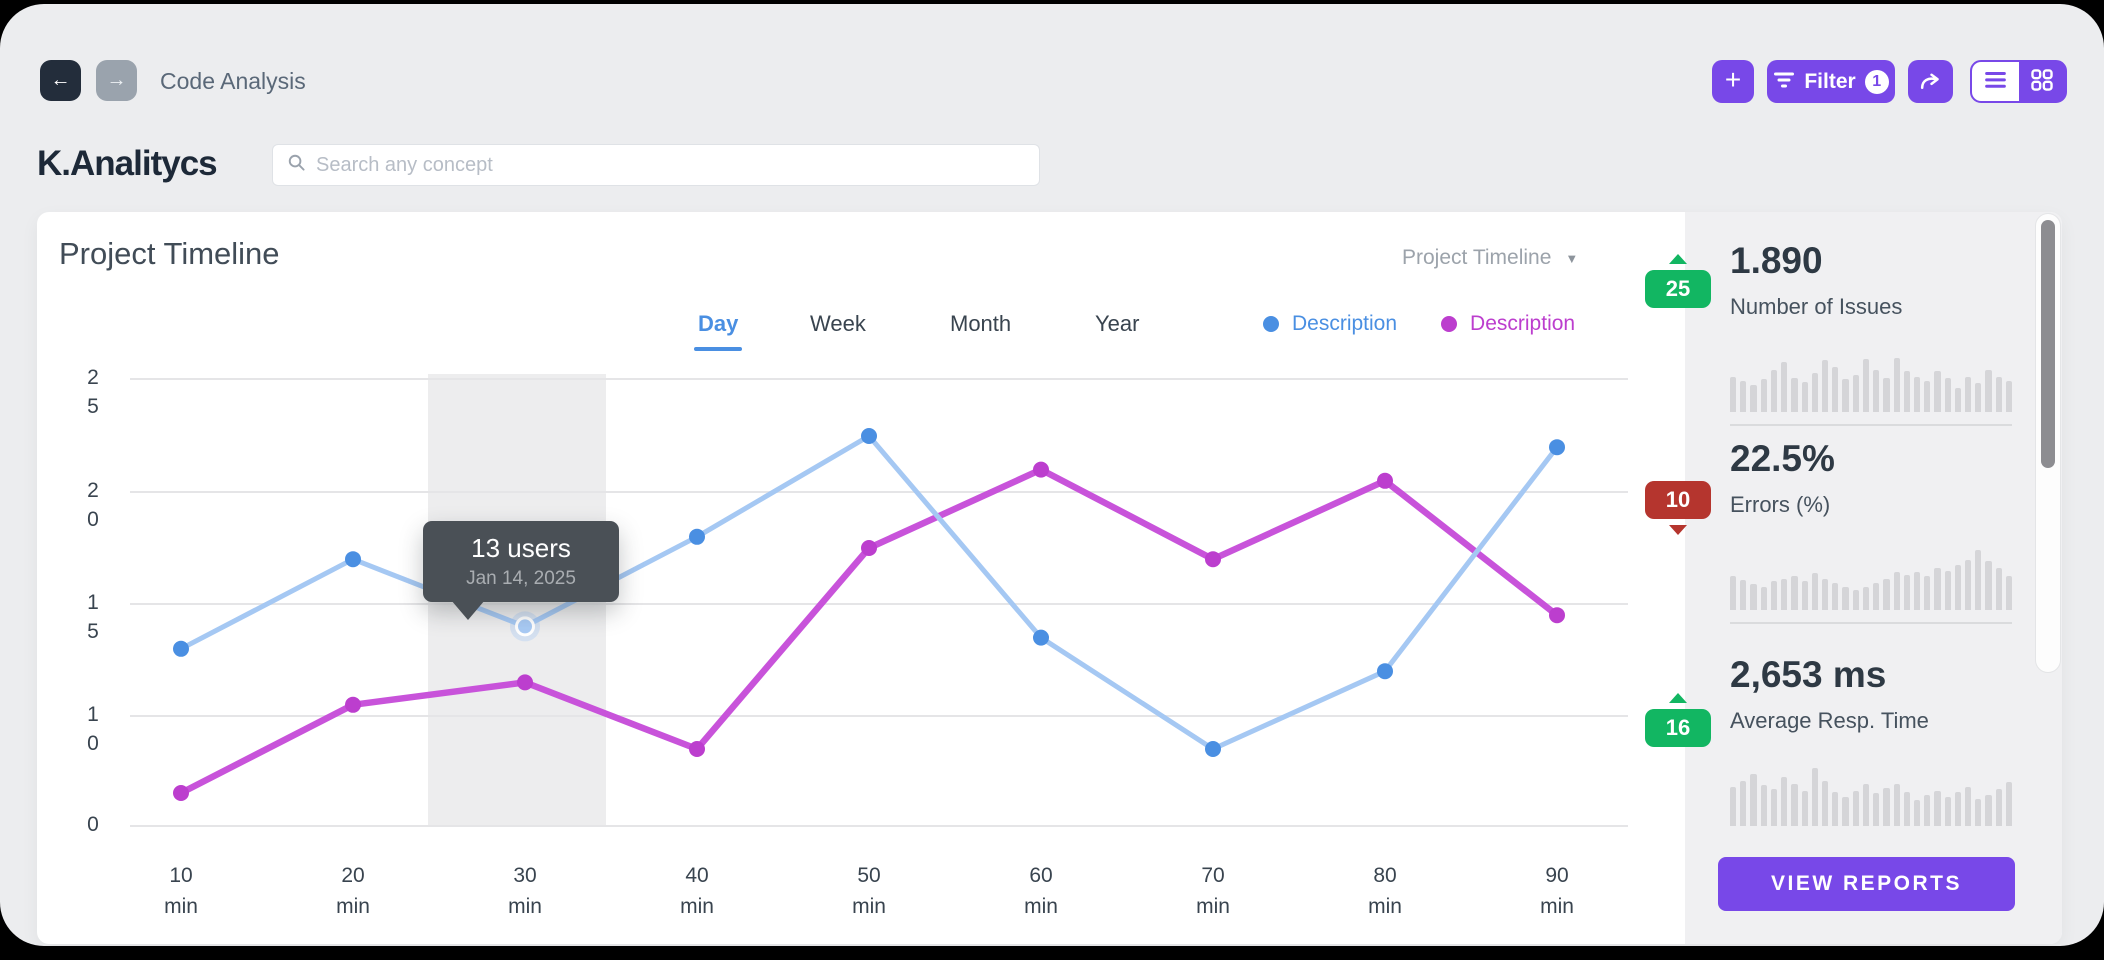 The height and width of the screenshot is (960, 2104). I want to click on tab-week: Week, so click(838, 323).